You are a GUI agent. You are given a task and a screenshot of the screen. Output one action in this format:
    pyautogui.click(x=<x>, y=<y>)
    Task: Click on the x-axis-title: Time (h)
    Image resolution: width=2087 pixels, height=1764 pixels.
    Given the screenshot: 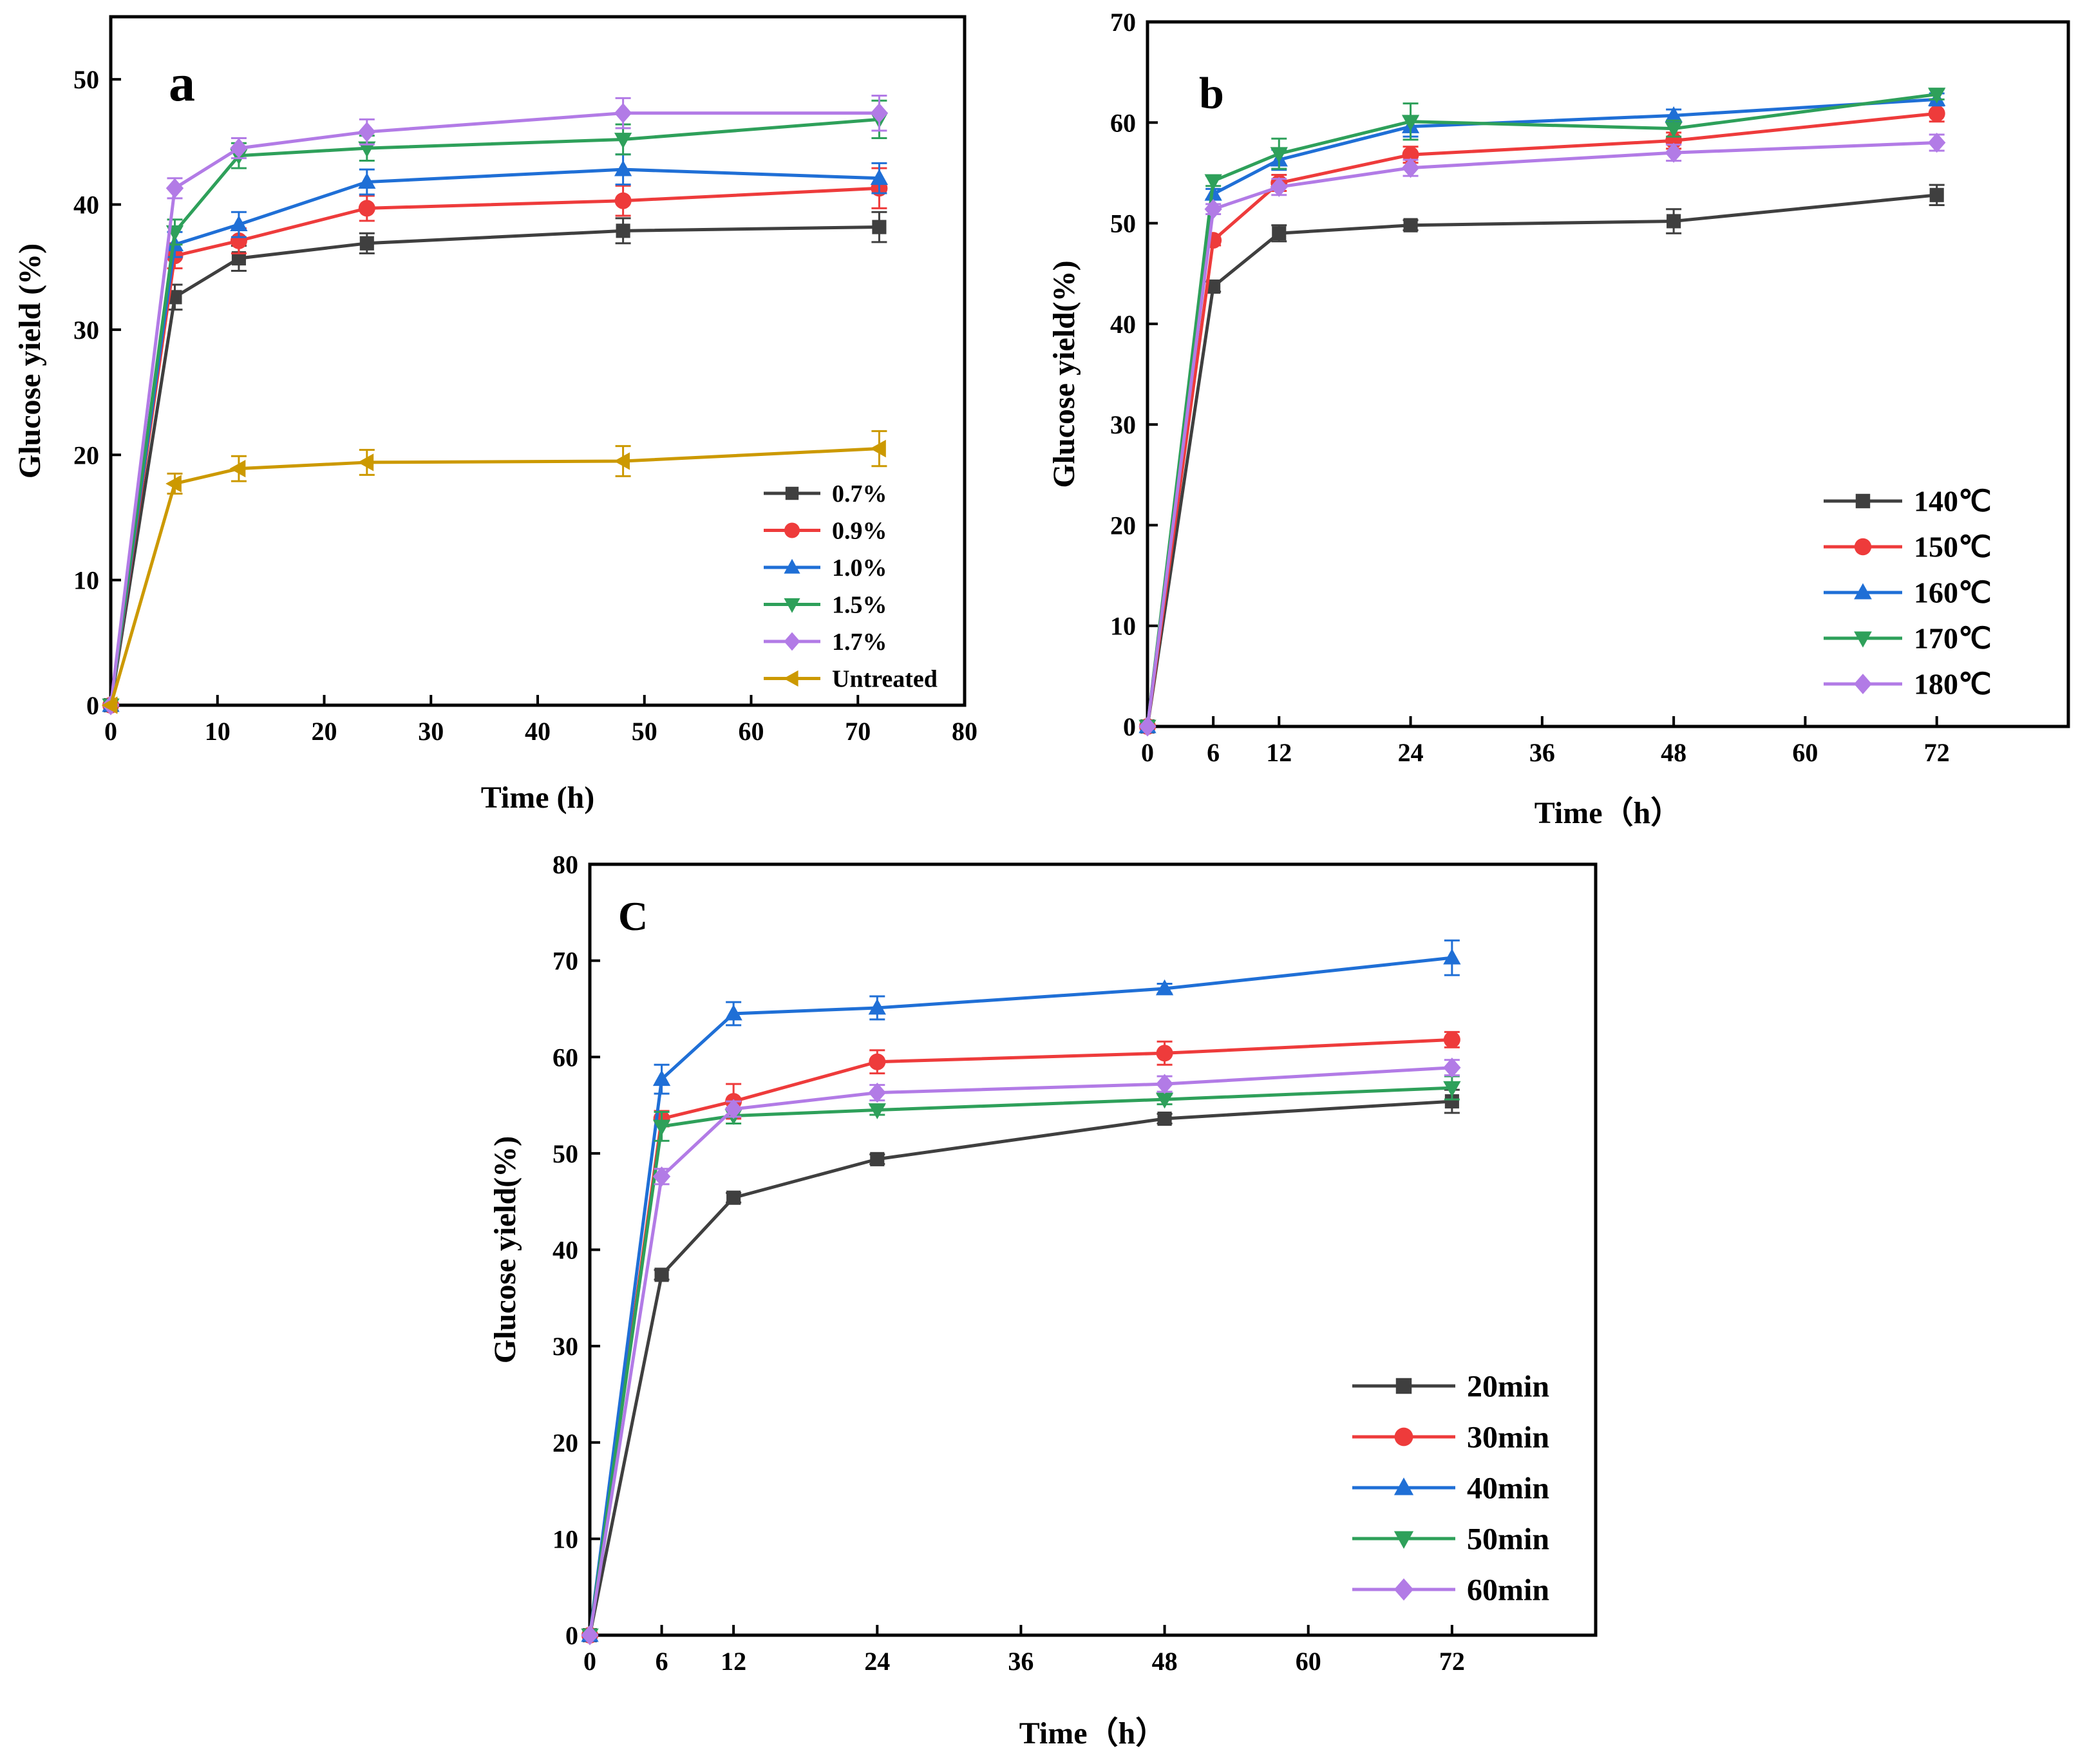 What is the action you would take?
    pyautogui.click(x=537, y=798)
    